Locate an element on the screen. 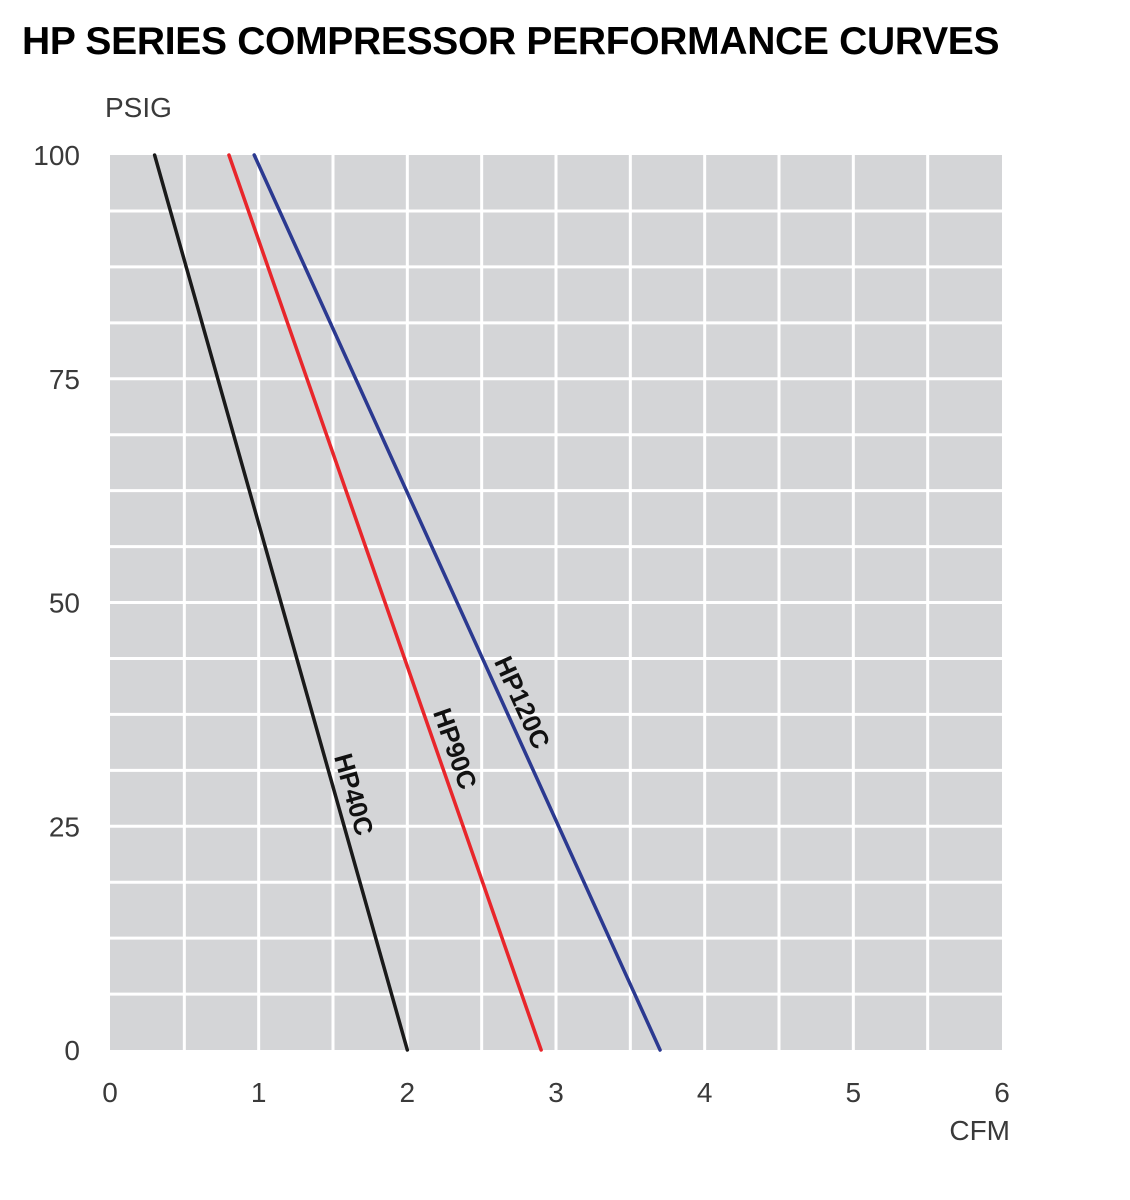  y-tick-label: 0 is located at coordinates (72, 1050).